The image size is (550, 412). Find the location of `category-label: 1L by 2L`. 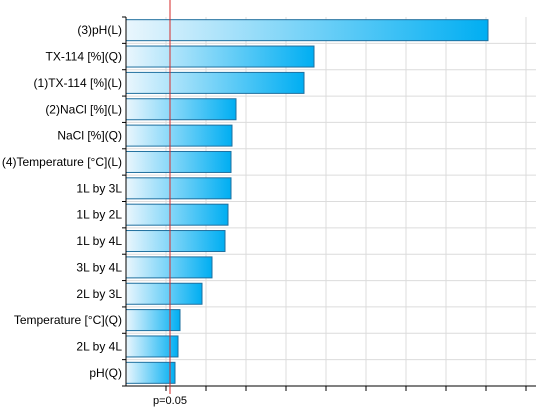

category-label: 1L by 2L is located at coordinates (99, 215).